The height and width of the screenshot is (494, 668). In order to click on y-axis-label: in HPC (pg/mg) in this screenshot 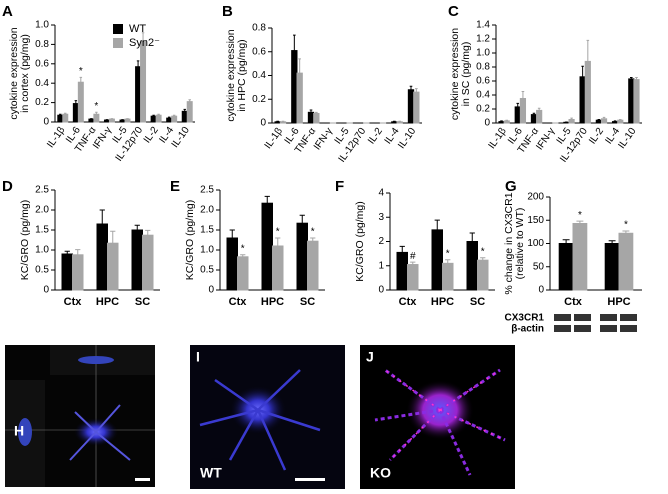, I will do `click(242, 75)`.